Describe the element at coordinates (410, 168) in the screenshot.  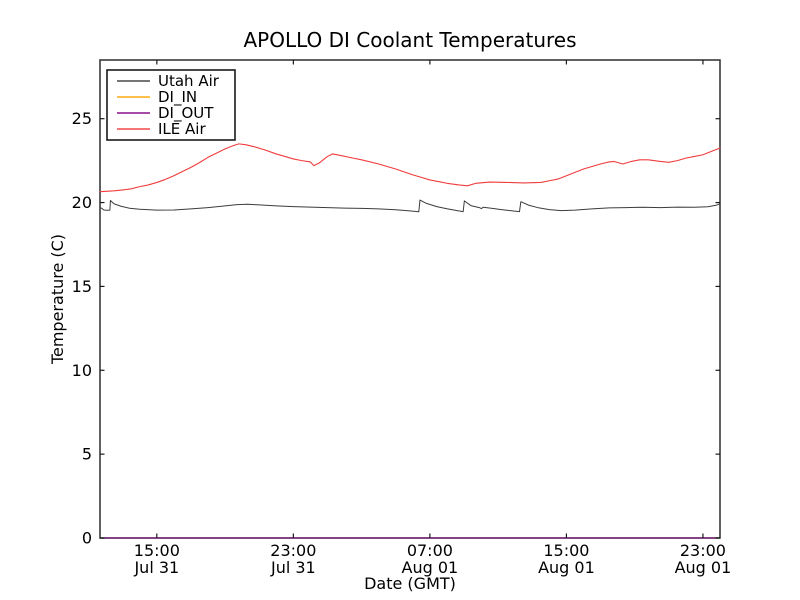
I see `series-line-ile-air` at that location.